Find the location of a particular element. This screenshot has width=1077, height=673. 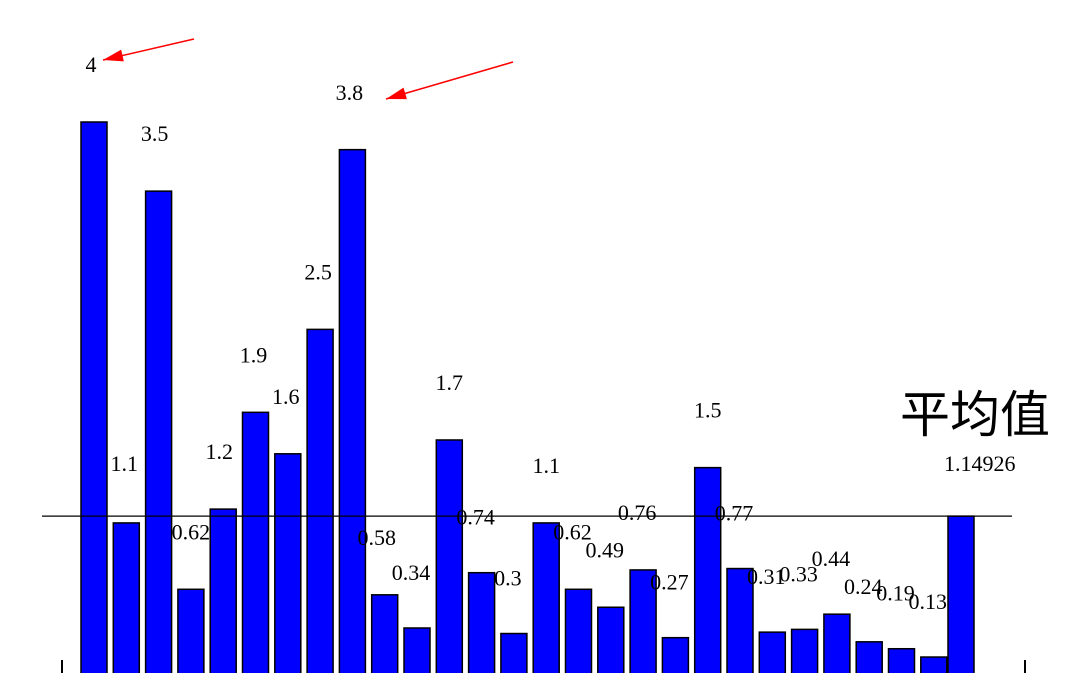

arrow-shaft is located at coordinates (449, 80).